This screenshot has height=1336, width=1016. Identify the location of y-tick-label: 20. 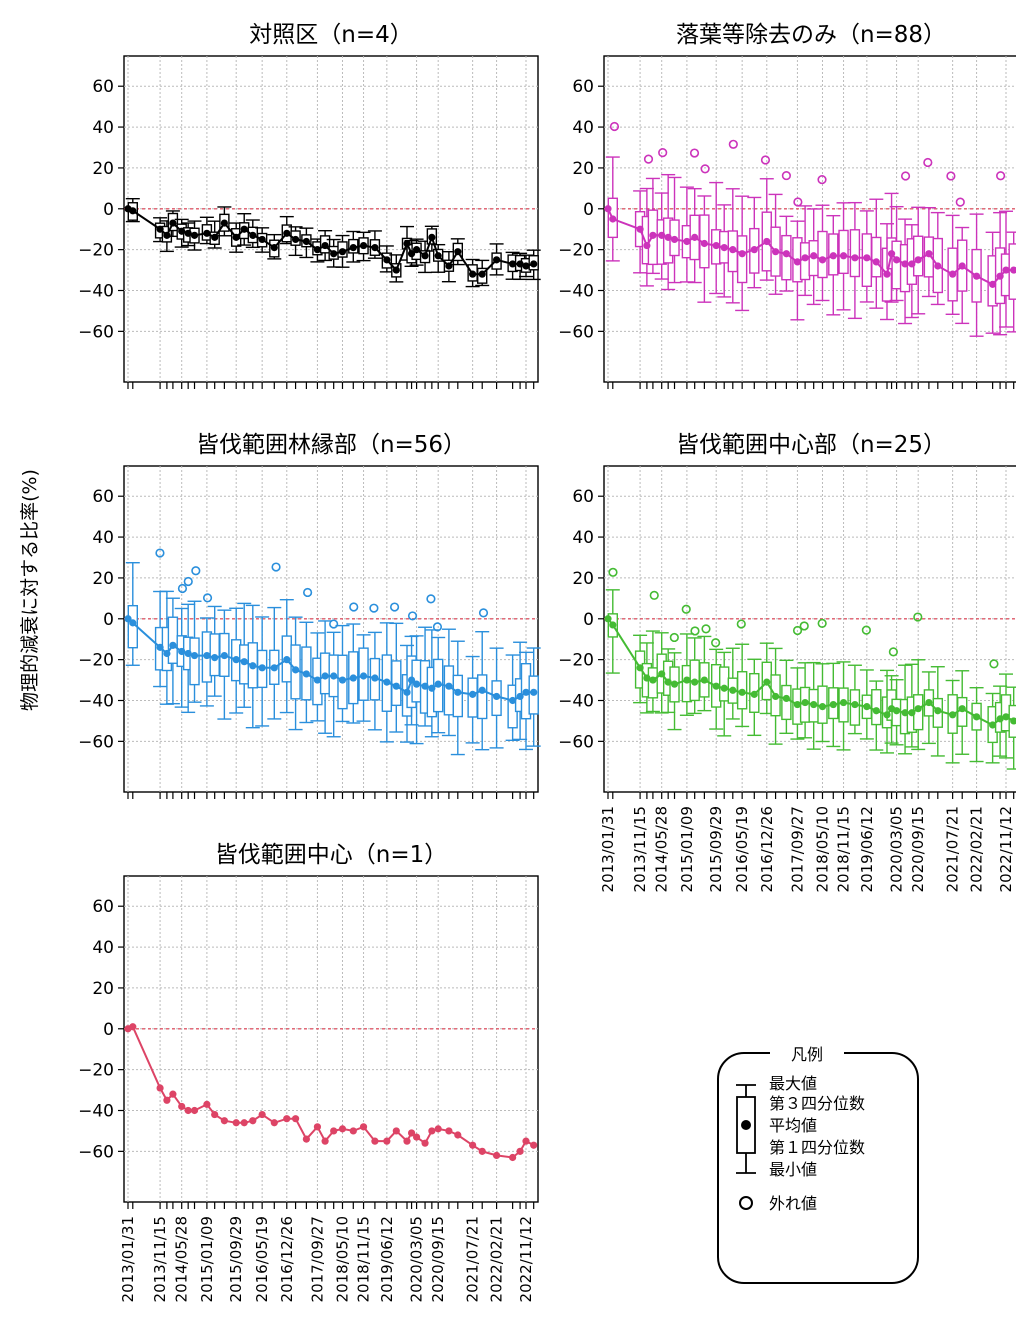
(583, 579).